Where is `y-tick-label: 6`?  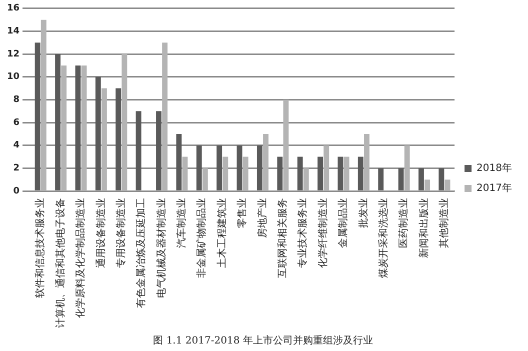 y-tick-label: 6 is located at coordinates (16, 123).